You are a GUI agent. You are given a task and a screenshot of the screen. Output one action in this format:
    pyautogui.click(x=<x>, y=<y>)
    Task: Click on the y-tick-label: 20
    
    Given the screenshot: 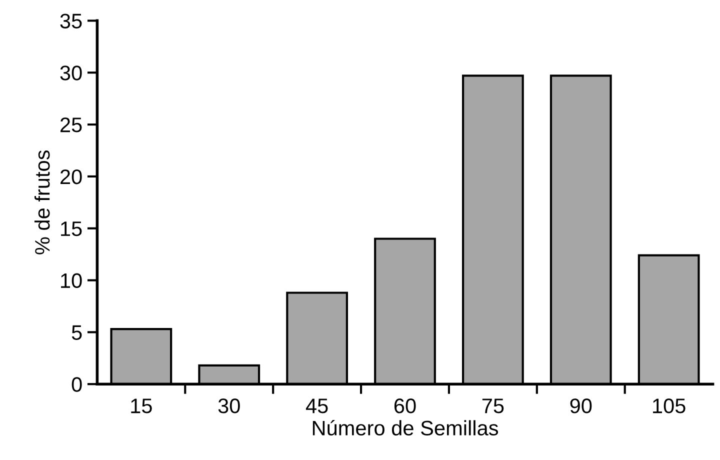 What is the action you would take?
    pyautogui.click(x=71, y=176)
    